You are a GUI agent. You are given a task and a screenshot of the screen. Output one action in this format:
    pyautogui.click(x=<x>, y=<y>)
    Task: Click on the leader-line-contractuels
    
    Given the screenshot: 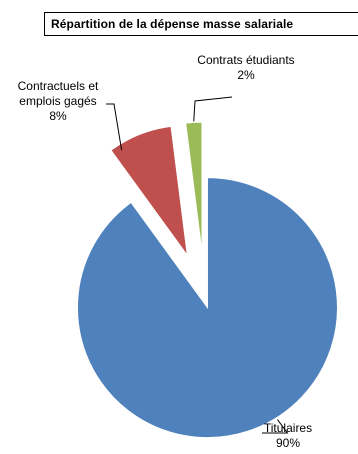 What is the action you would take?
    pyautogui.click(x=114, y=127)
    